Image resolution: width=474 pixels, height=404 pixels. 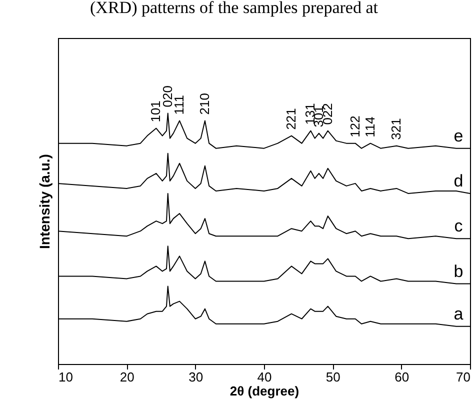 What do you see at coordinates (204, 104) in the screenshot?
I see `annotation: 210` at bounding box center [204, 104].